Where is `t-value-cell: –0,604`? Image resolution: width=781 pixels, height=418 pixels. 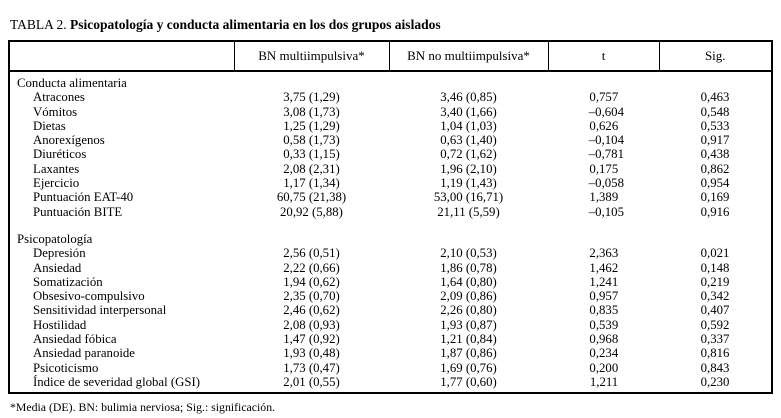 t-value-cell: –0,604 is located at coordinates (603, 112).